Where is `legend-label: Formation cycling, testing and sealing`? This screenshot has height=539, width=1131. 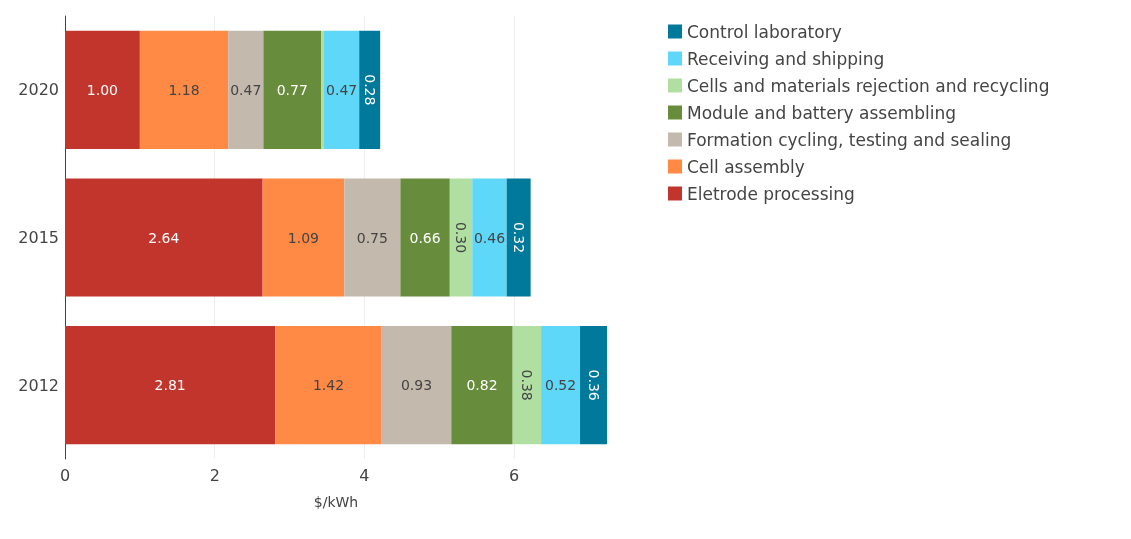
legend-label: Formation cycling, testing and sealing is located at coordinates (849, 139).